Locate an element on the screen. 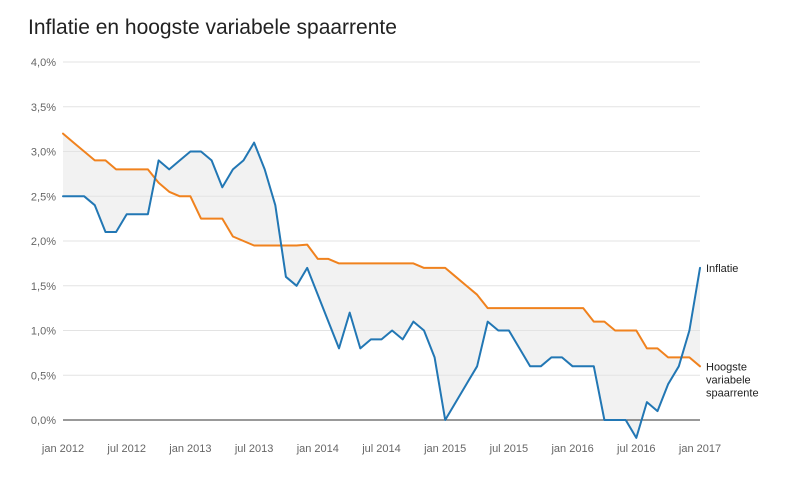 Image resolution: width=800 pixels, height=490 pixels. y-axis-ticks: 0,0% 0,5% 1,0% 1,5% 2,0% 2,5% 3,0% 3,5% 4,0% is located at coordinates (43, 242).